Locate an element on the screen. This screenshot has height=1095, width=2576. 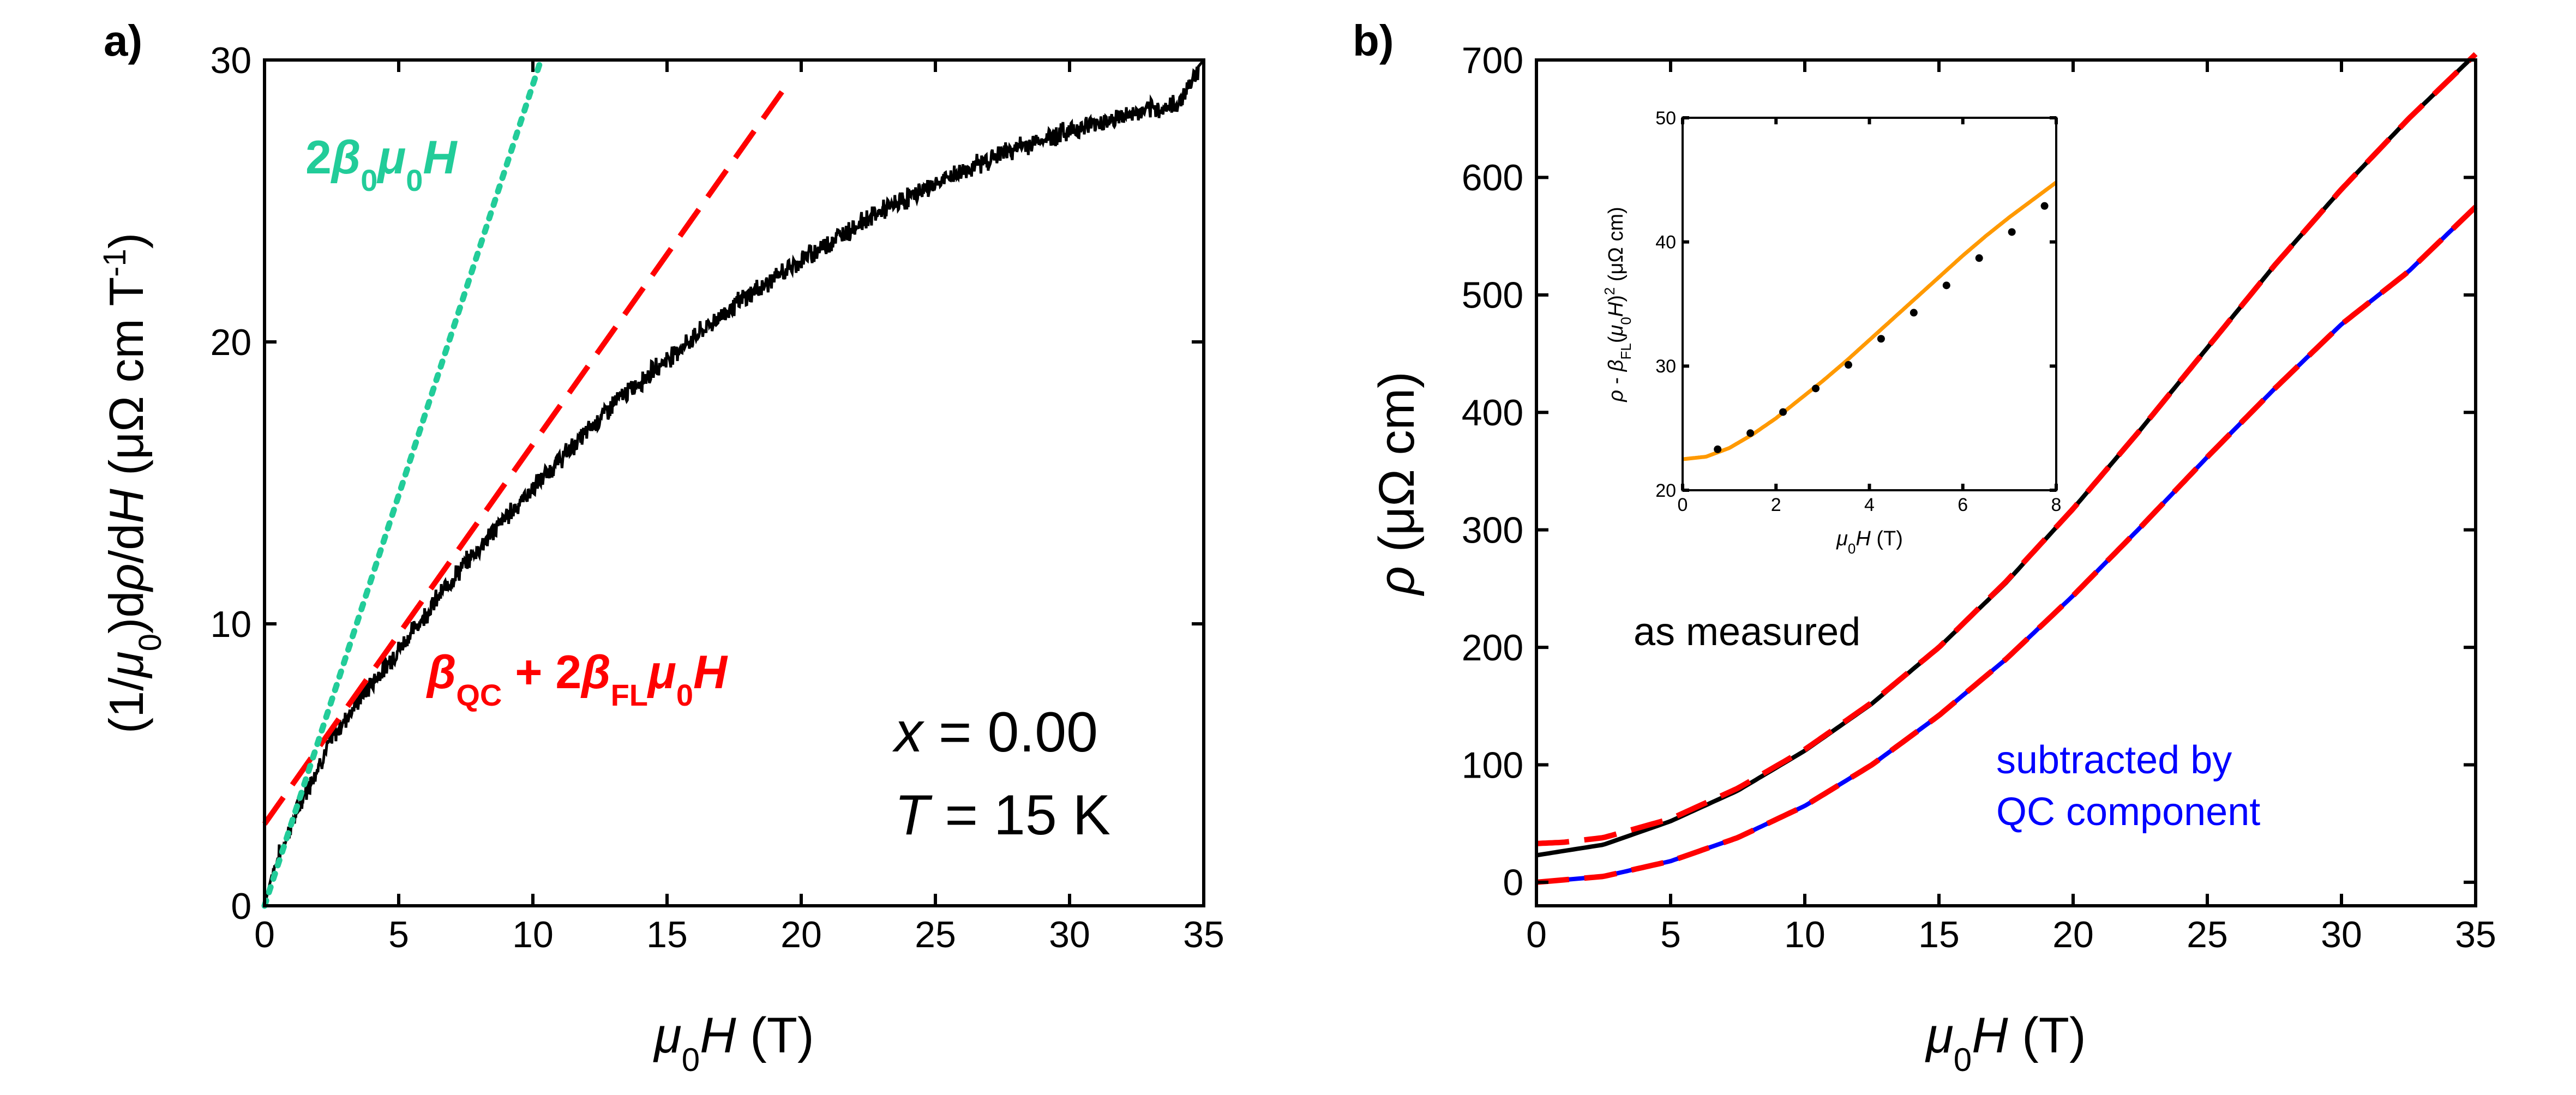
inset-series-group is located at coordinates (1870, 321).